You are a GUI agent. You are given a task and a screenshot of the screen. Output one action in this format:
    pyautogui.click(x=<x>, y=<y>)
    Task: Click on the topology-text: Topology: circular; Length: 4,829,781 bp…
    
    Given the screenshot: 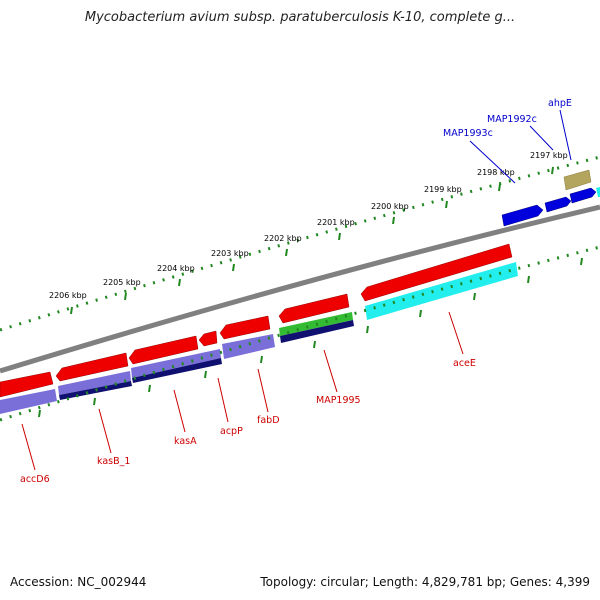 What is the action you would take?
    pyautogui.click(x=425, y=582)
    